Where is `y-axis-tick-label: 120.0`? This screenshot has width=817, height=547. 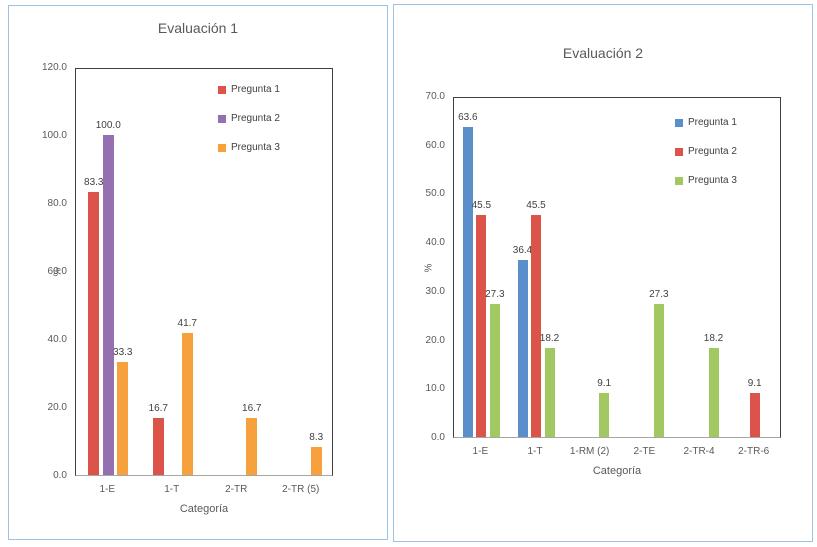
y-axis-tick-label: 120.0 is located at coordinates (54, 67).